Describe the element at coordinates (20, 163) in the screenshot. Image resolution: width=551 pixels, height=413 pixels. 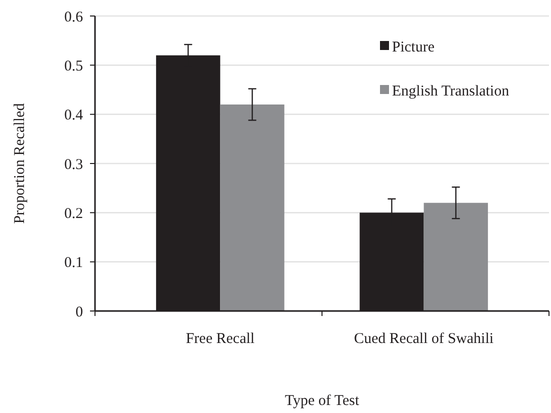
I see `y-axis-title: Proportion Recalled` at that location.